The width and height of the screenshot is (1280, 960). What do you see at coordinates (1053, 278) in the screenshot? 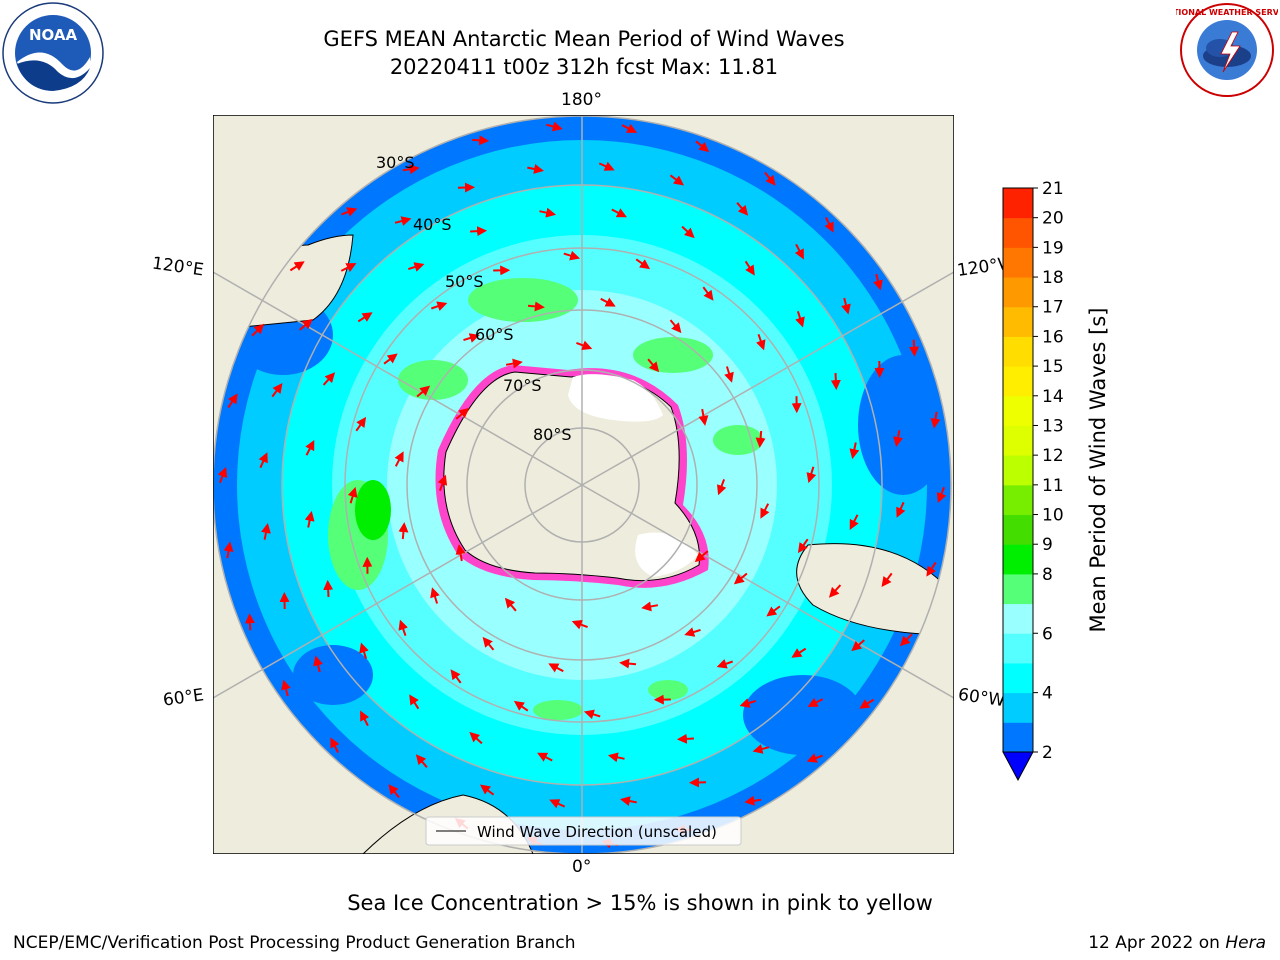
I see `colorbar-tick-label: 18` at bounding box center [1053, 278].